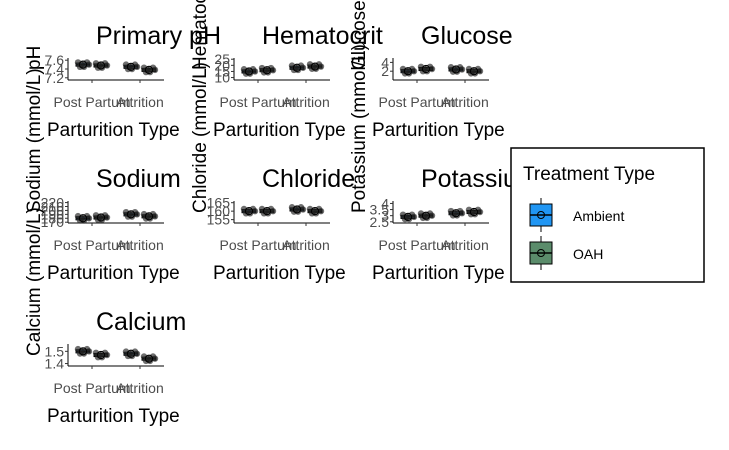 This screenshot has height=450, width=729. I want to click on legend: Treatment Type Ambient OAH, so click(607, 215).